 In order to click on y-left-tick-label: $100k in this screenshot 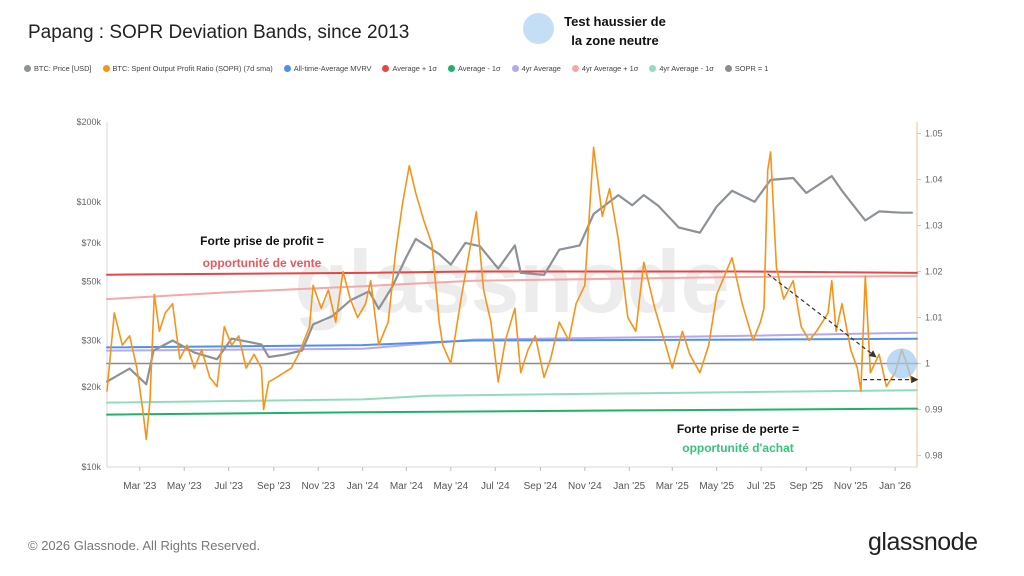, I will do `click(88, 202)`.